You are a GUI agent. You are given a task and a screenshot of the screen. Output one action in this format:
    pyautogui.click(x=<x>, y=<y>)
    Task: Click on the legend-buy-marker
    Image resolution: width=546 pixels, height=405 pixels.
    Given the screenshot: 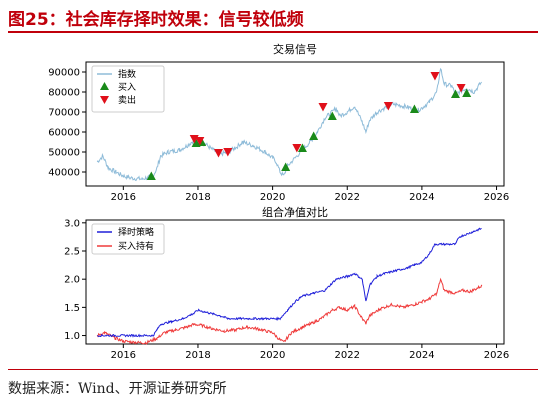 What is the action you would take?
    pyautogui.click(x=104, y=86)
    